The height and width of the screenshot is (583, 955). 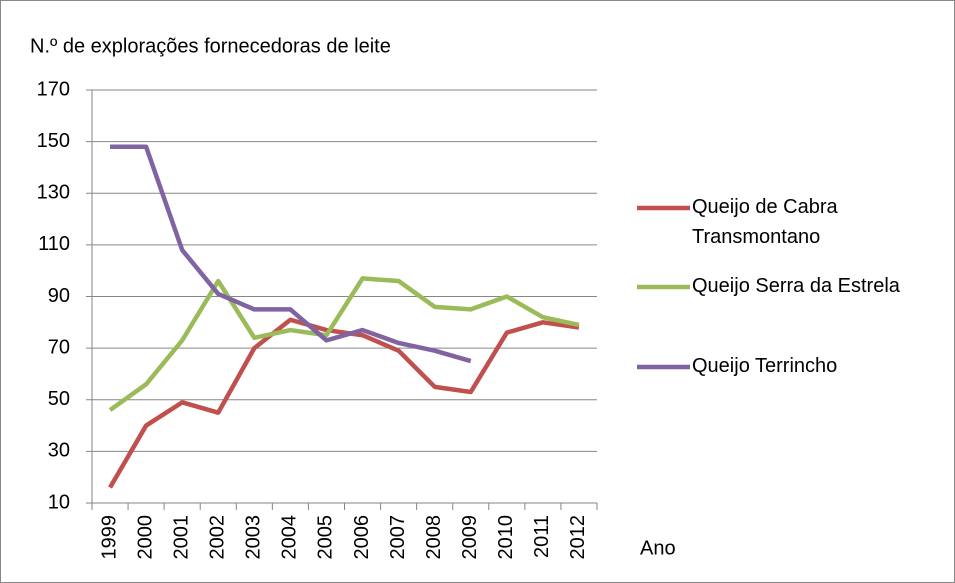 I want to click on x-tick-label: 2004, so click(x=290, y=537).